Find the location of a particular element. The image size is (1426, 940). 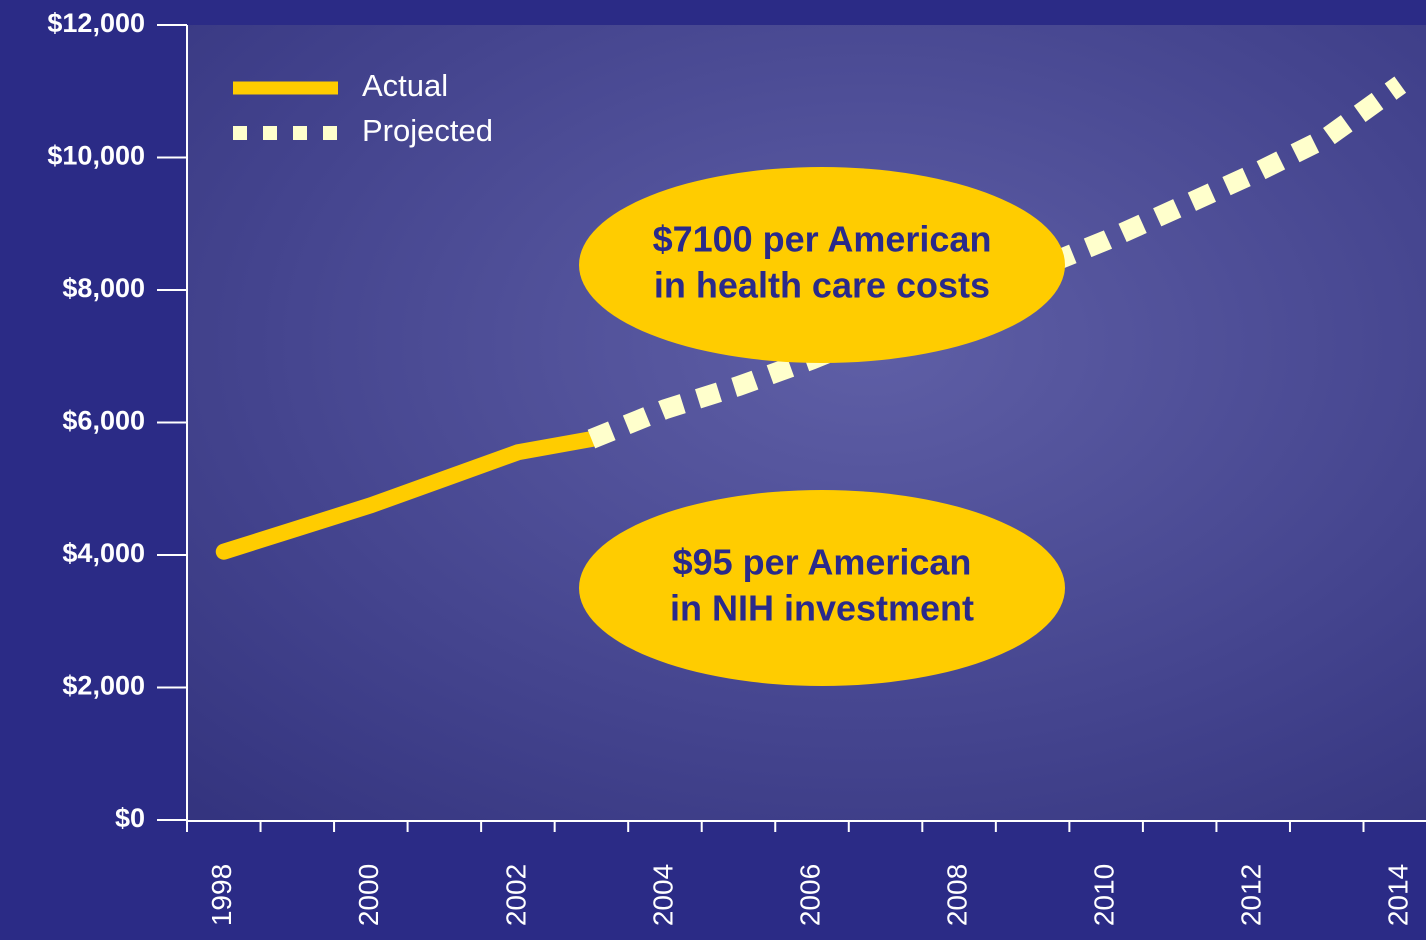

y-tick-label: $4,000 is located at coordinates (103, 553).